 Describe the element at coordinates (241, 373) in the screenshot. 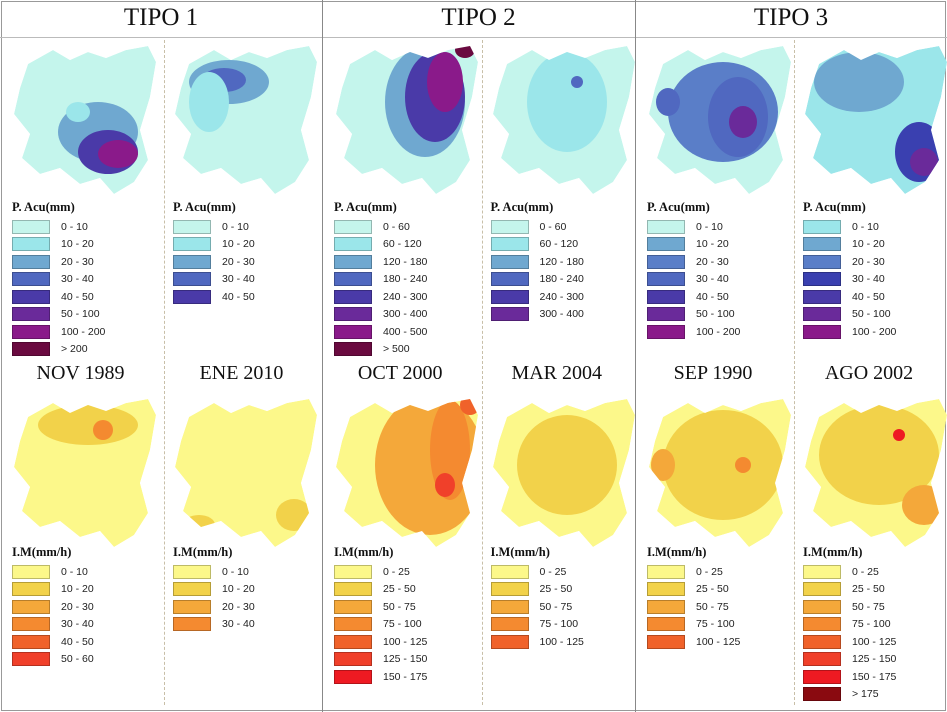

I see `event-label: ENE 2010` at that location.